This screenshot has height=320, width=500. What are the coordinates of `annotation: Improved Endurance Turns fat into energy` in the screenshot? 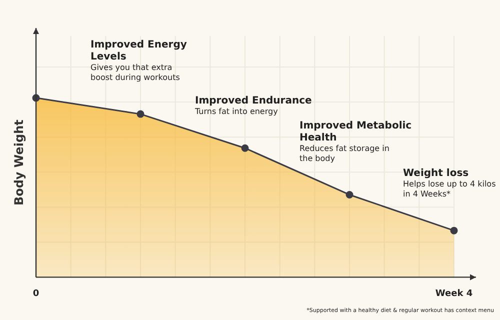 It's located at (253, 106).